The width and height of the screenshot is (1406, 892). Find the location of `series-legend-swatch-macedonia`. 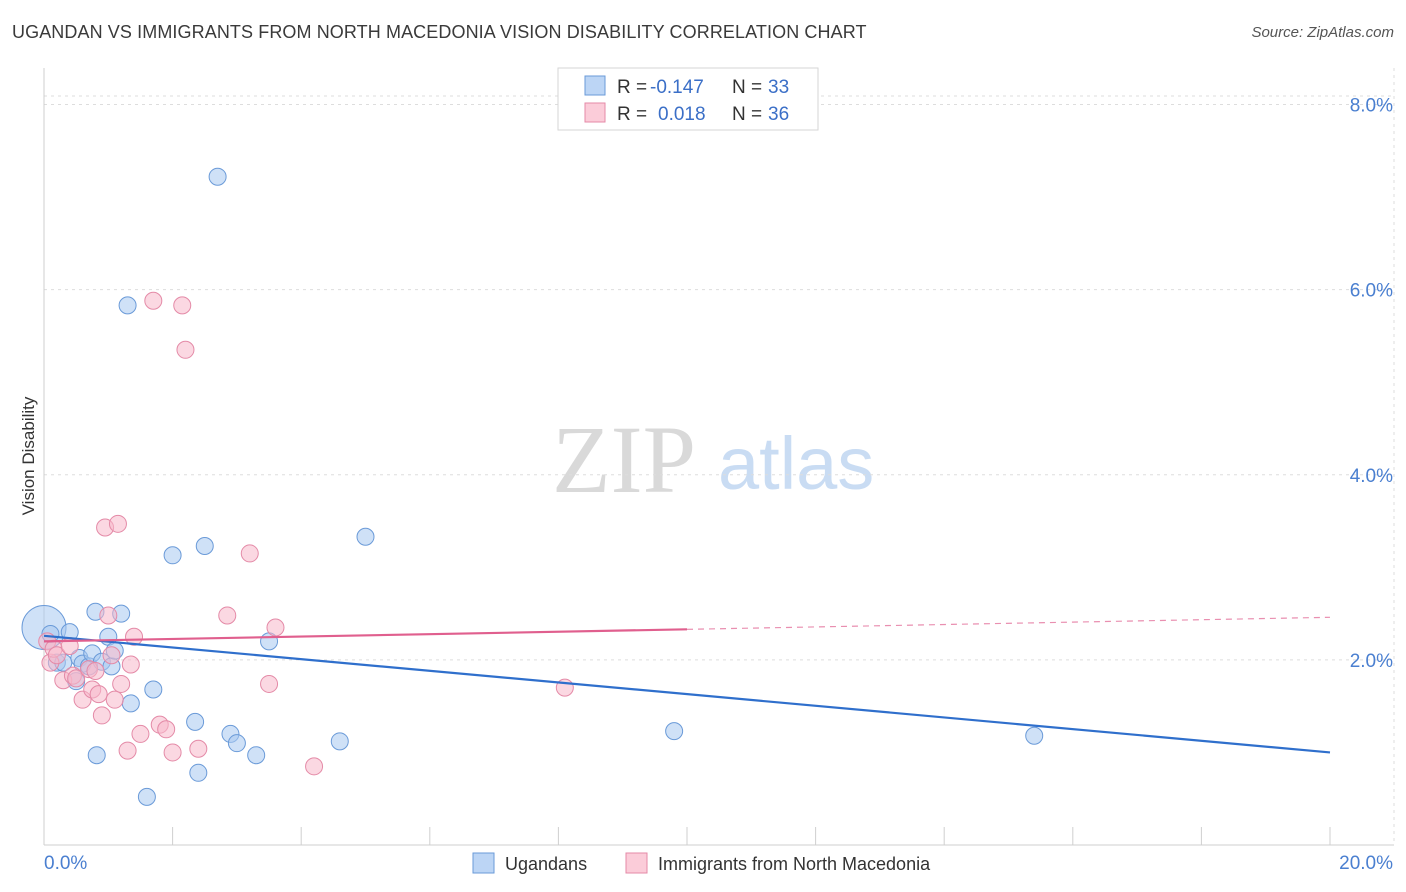

series-legend-swatch-macedonia is located at coordinates (636, 863).